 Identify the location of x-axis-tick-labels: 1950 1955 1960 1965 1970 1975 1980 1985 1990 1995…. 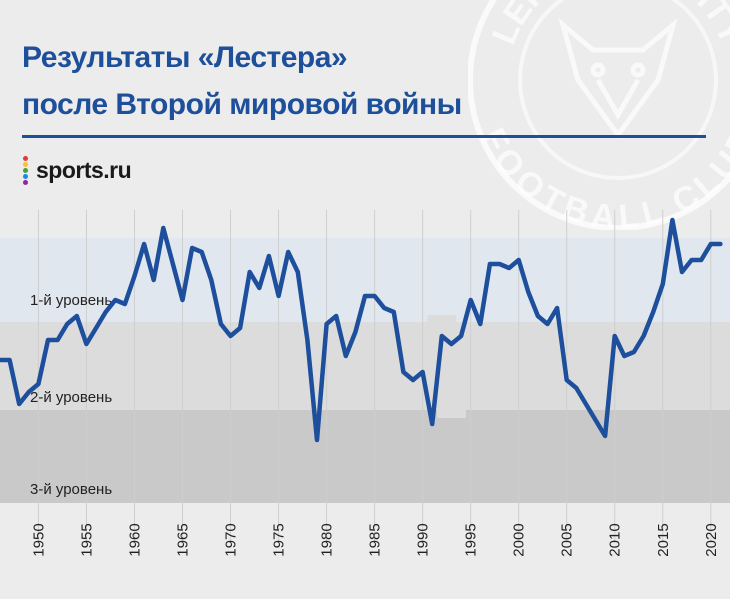
(374, 539).